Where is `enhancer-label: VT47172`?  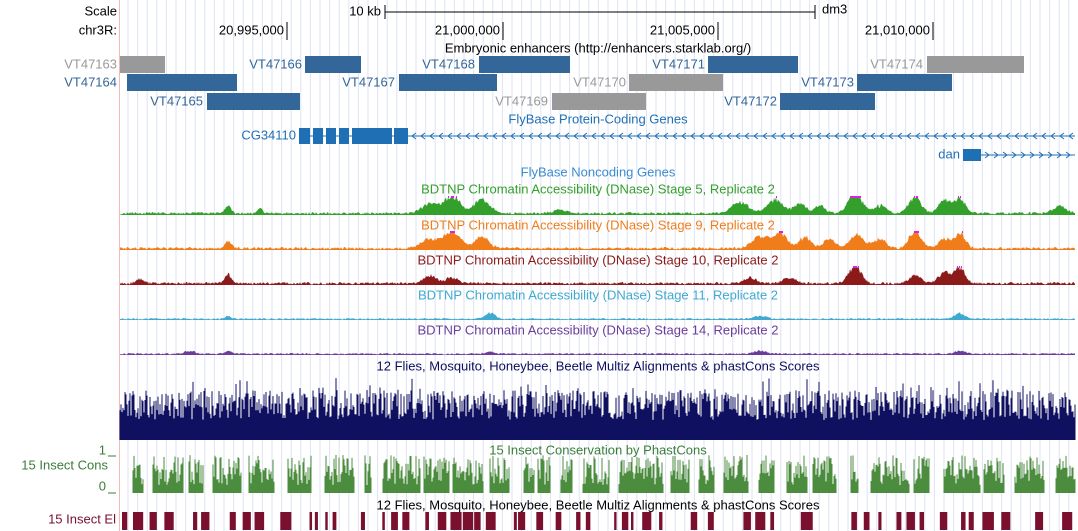 enhancer-label: VT47172 is located at coordinates (750, 100).